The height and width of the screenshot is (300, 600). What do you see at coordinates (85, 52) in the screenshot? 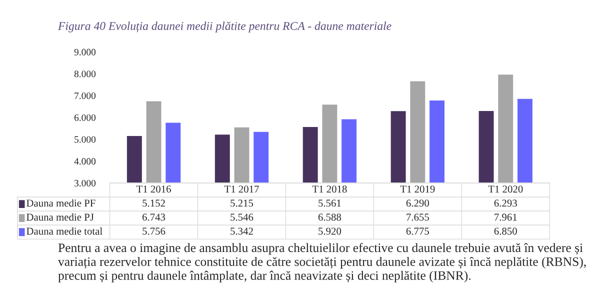
I see `y-tick-label: 9.000` at bounding box center [85, 52].